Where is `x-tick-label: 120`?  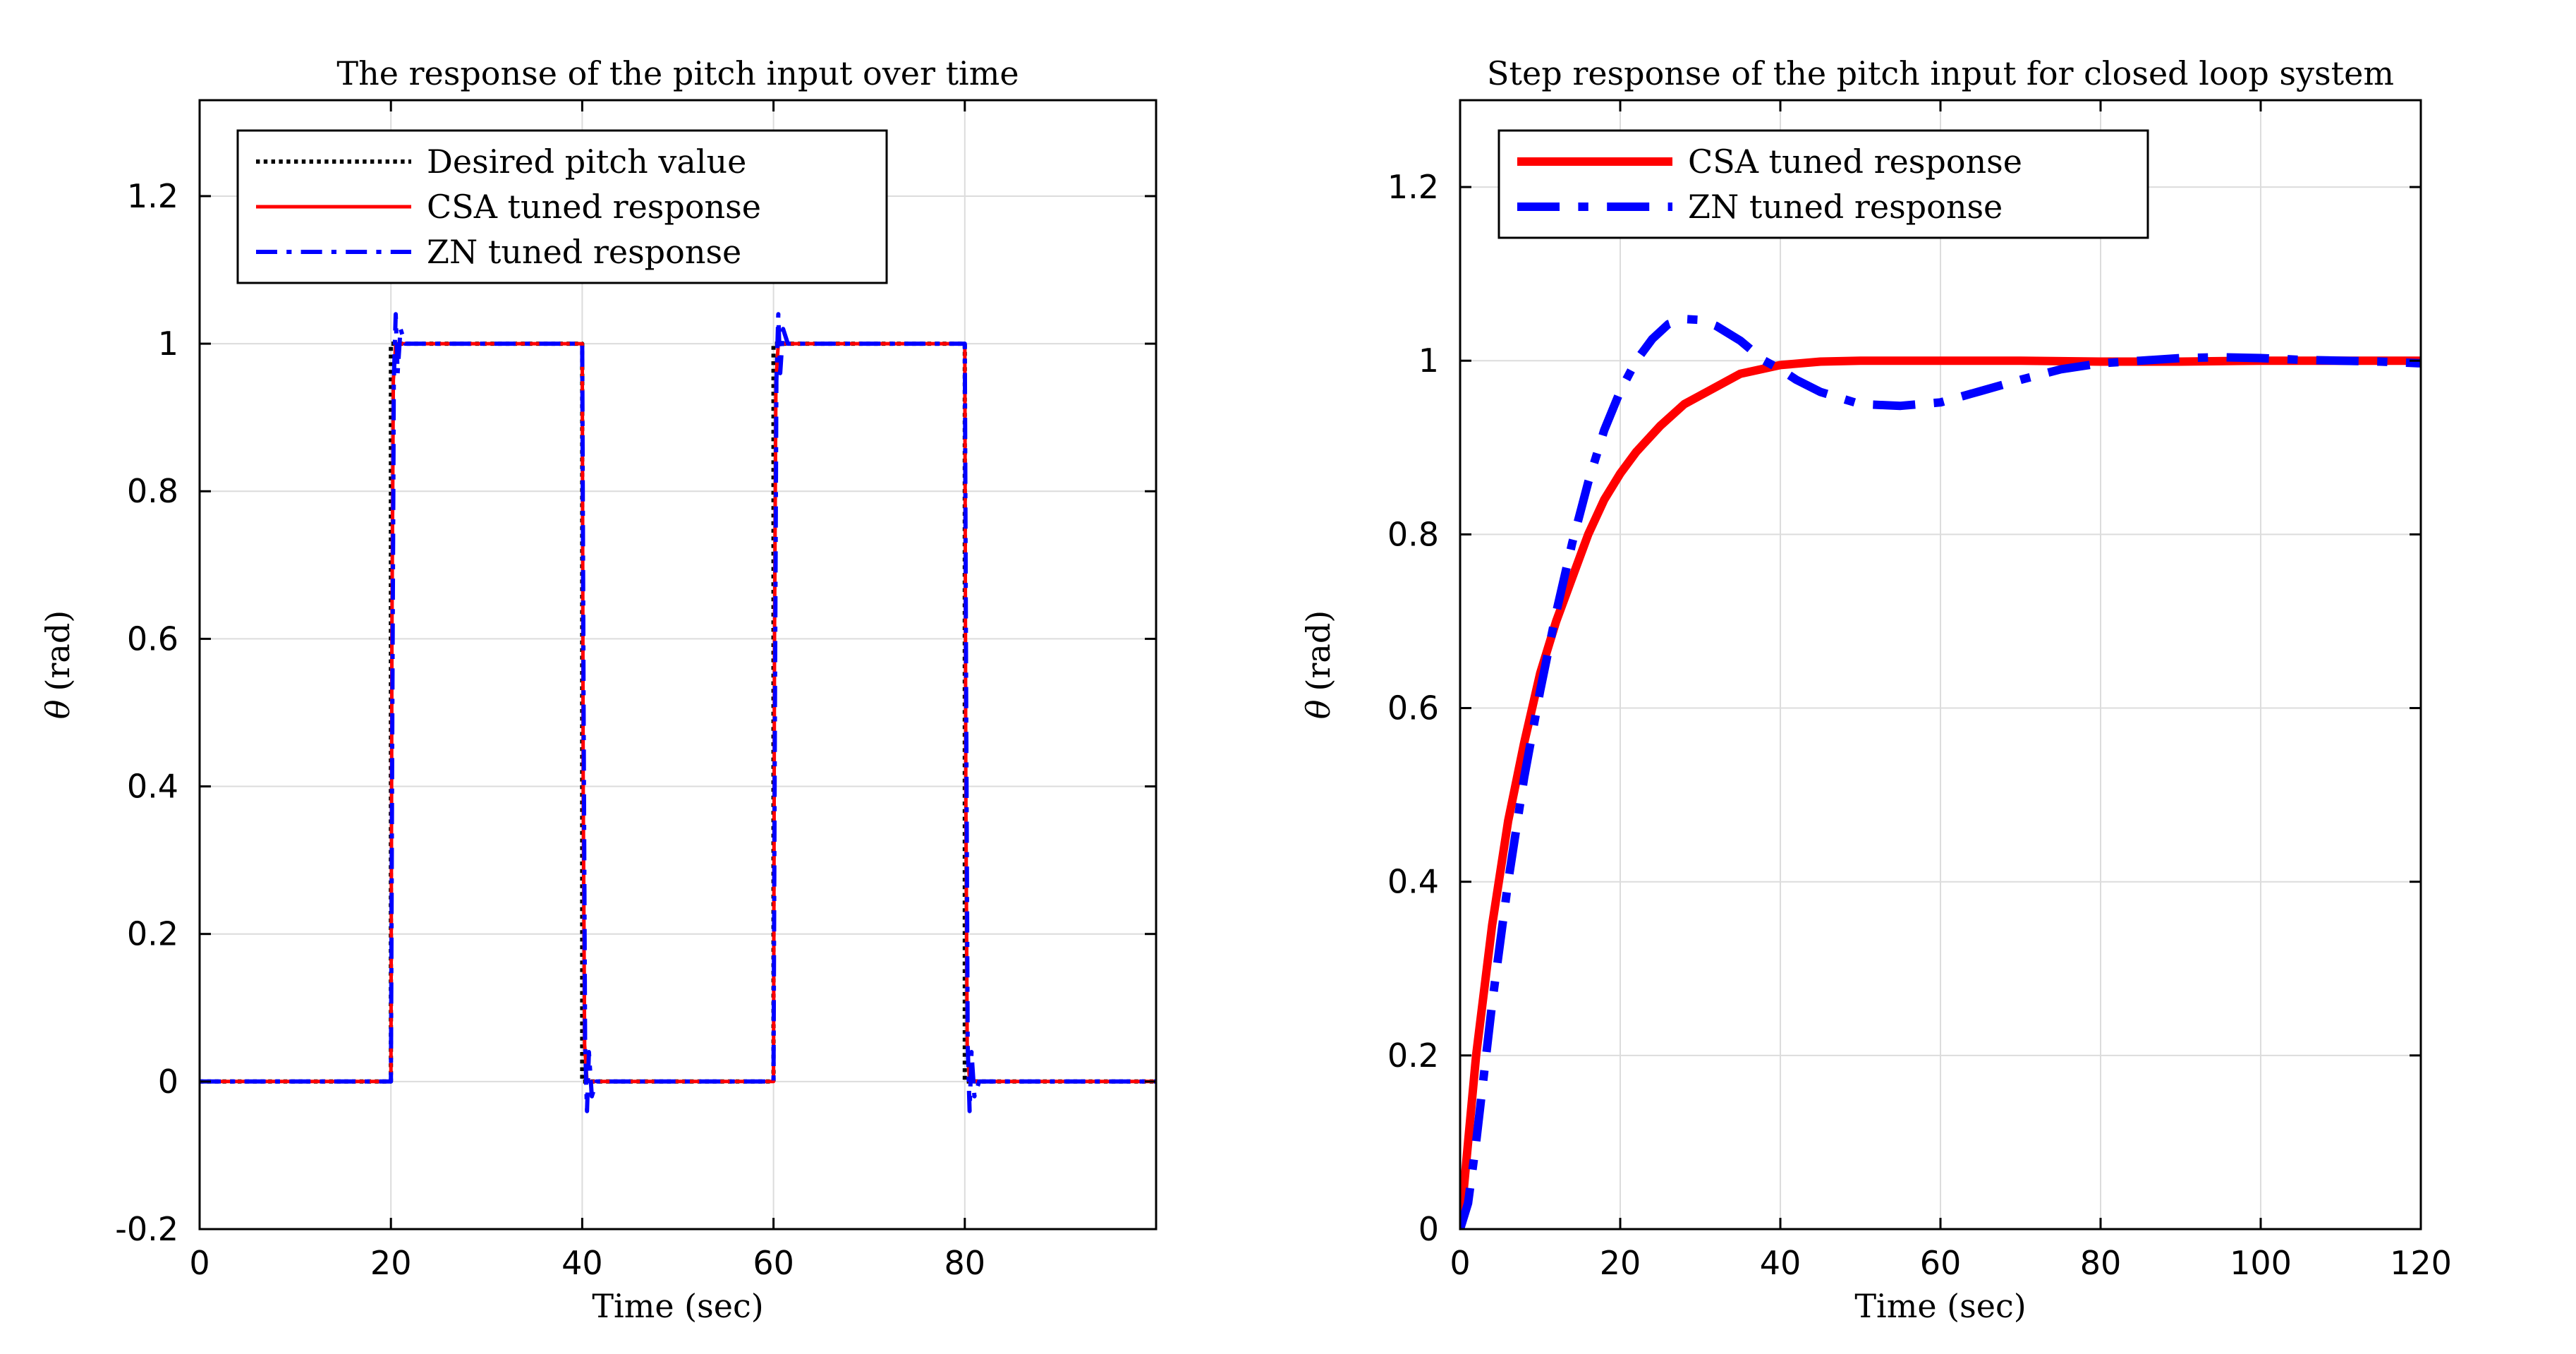 x-tick-label: 120 is located at coordinates (2421, 1263).